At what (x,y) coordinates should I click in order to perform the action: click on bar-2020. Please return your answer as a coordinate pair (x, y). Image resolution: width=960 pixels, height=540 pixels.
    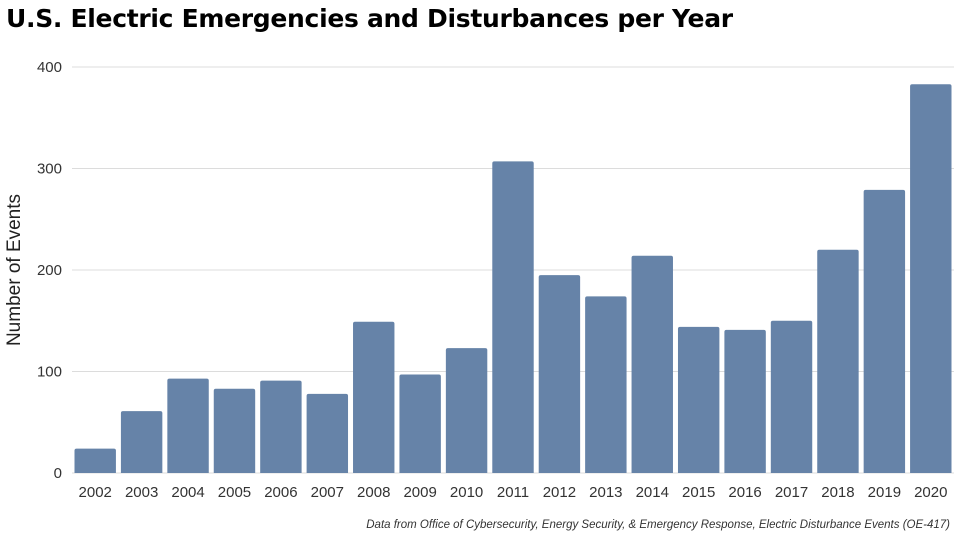
    Looking at the image, I should click on (931, 278).